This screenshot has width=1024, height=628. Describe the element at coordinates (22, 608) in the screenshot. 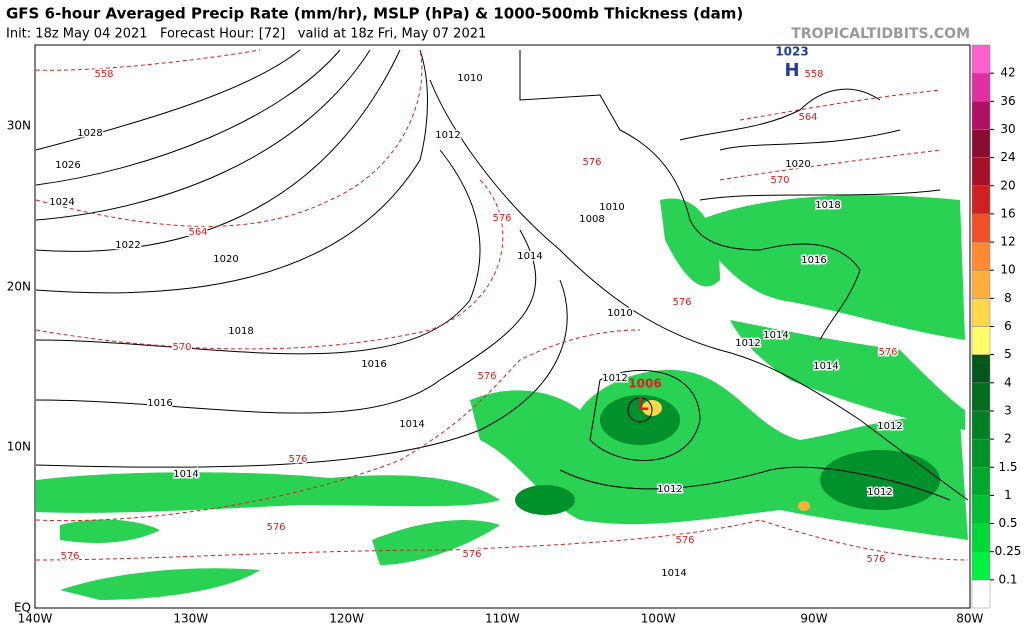

I see `lat-label: EQ` at that location.